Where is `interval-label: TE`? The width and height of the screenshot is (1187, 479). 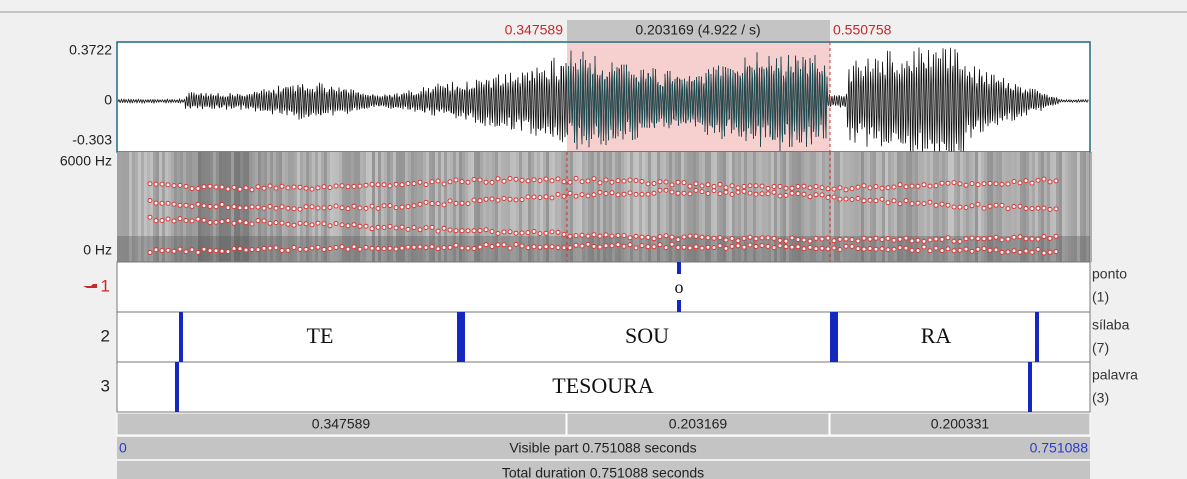 interval-label: TE is located at coordinates (320, 335).